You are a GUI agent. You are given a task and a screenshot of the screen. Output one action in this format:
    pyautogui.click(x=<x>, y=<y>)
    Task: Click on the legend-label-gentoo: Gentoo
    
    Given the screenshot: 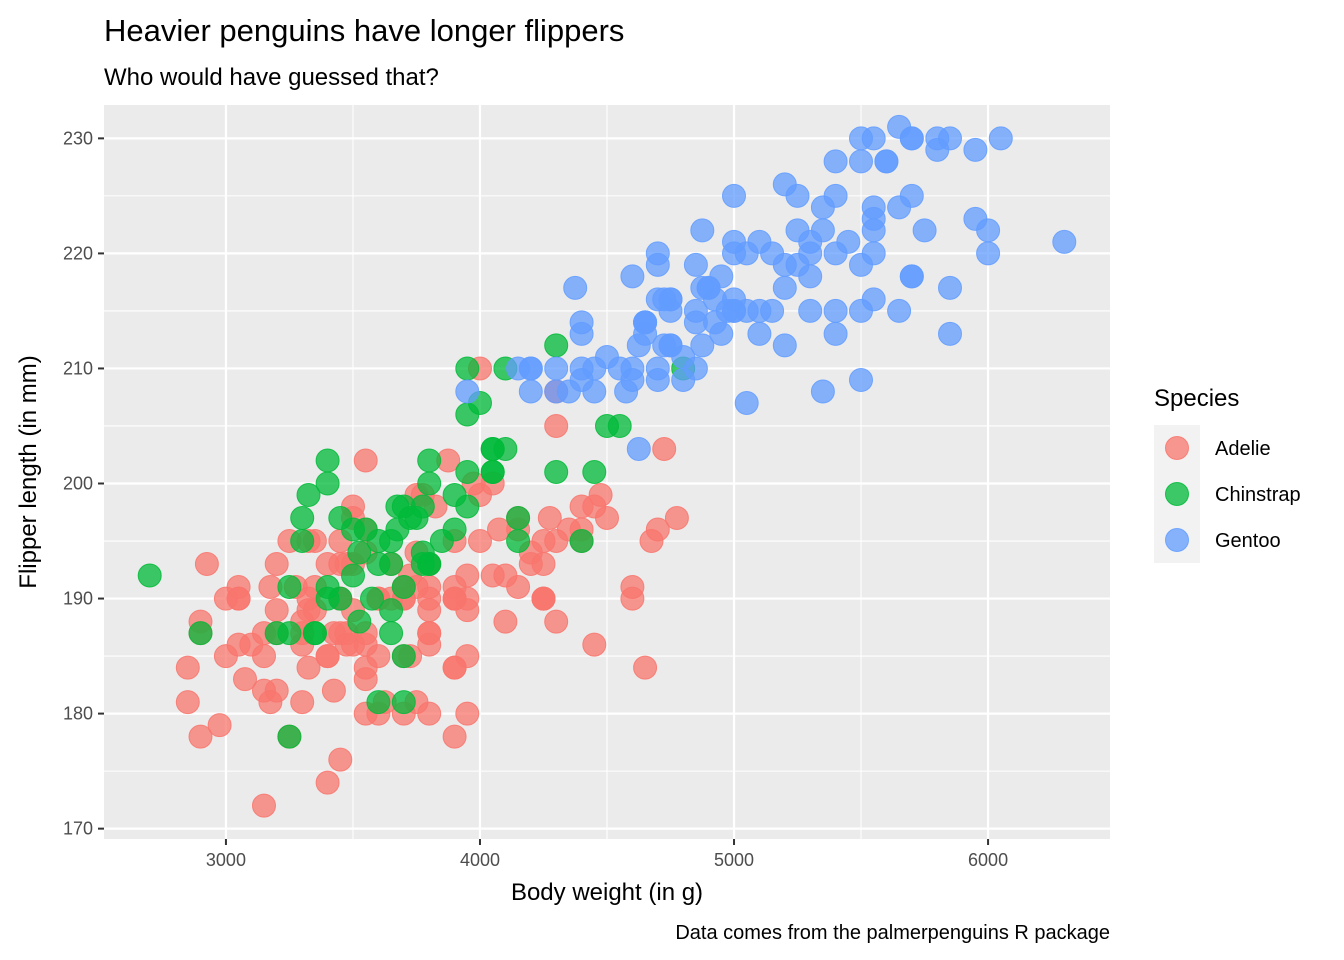 What is the action you would take?
    pyautogui.click(x=1248, y=541)
    